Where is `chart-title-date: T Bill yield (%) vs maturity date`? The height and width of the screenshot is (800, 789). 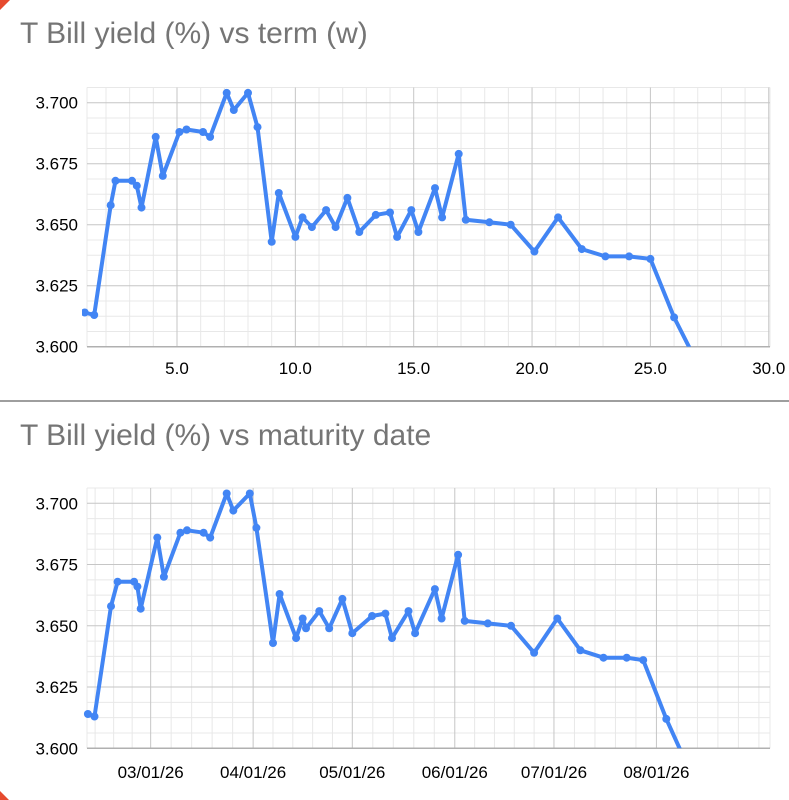
chart-title-date: T Bill yield (%) vs maturity date is located at coordinates (226, 435).